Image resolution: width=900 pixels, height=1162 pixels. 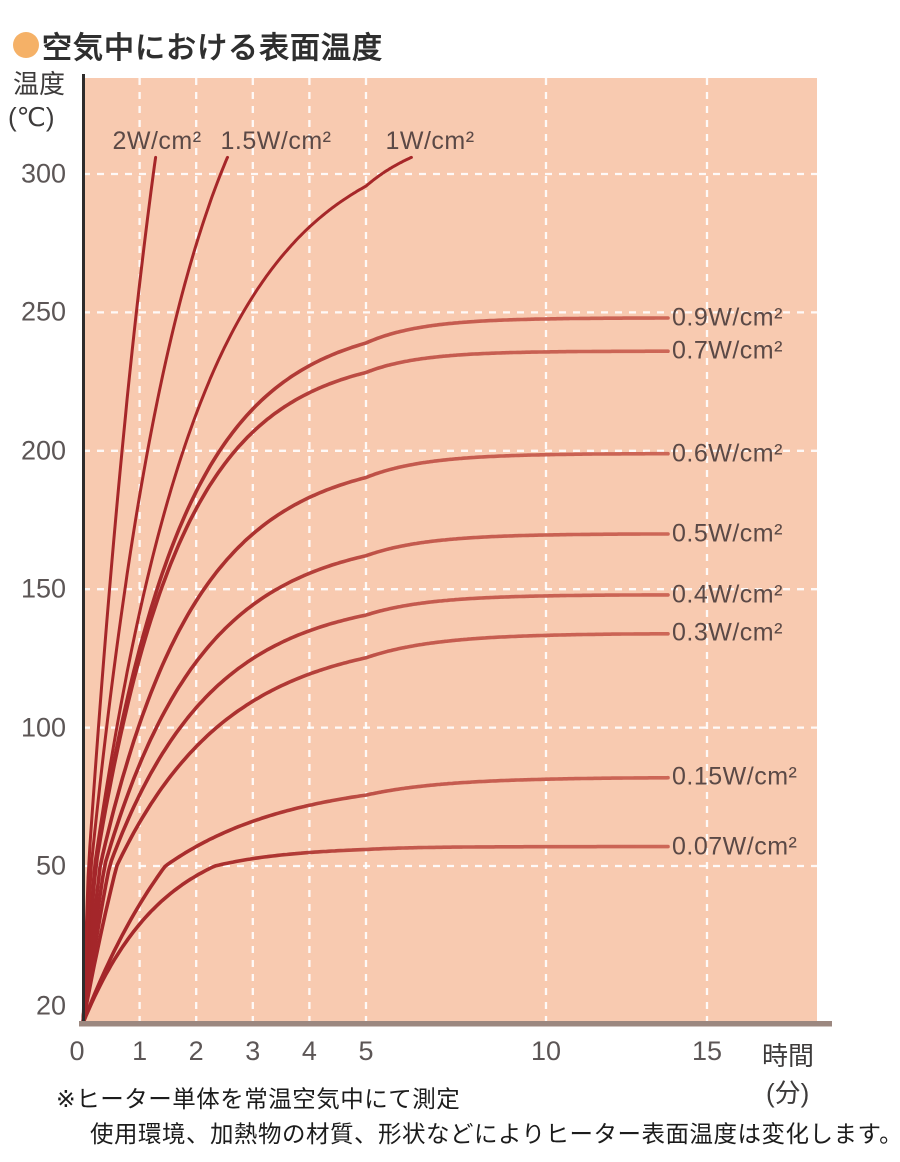 What do you see at coordinates (212, 48) in the screenshot?
I see `chart-title-text: 空気中における表面温度` at bounding box center [212, 48].